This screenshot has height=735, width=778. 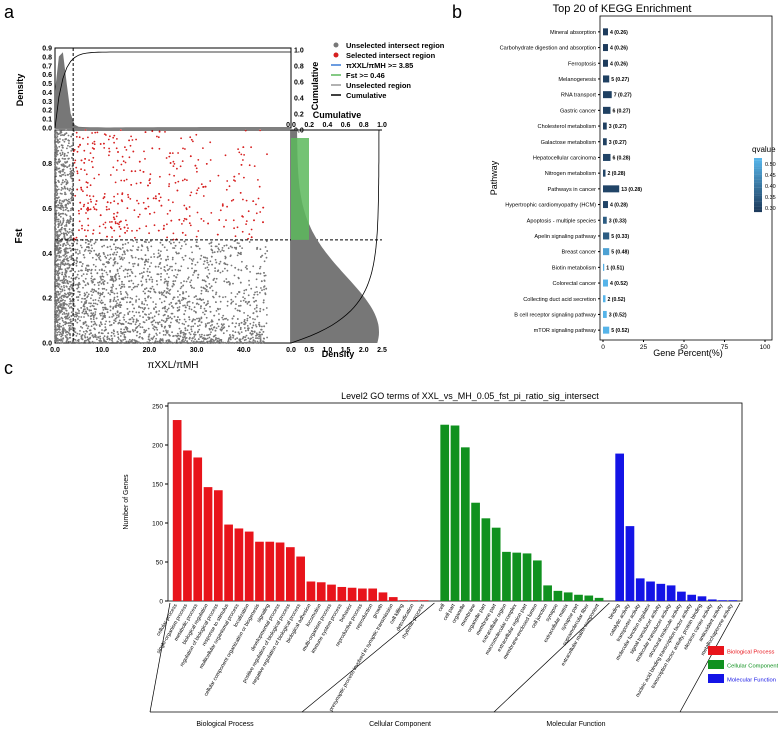 What do you see at coordinates (173, 90) in the screenshot?
I see `top-density-area` at bounding box center [173, 90].